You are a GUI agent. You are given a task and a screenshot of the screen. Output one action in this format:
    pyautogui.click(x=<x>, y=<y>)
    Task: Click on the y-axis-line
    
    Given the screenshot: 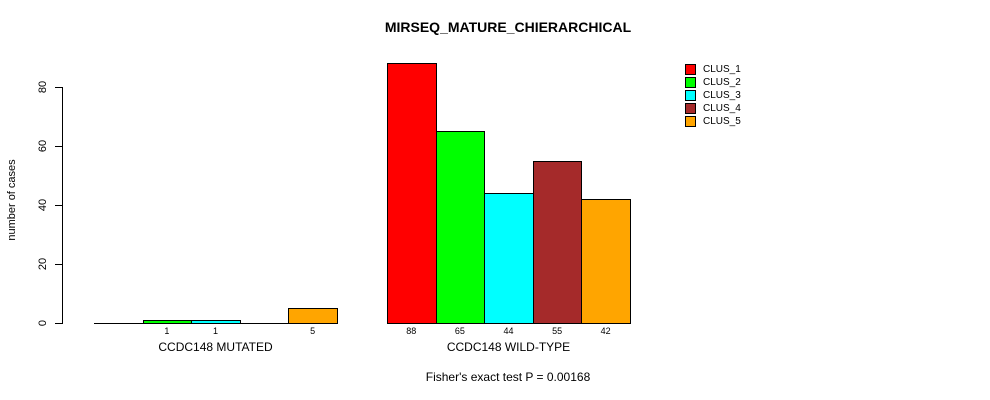 What is the action you would take?
    pyautogui.click(x=62, y=205)
    